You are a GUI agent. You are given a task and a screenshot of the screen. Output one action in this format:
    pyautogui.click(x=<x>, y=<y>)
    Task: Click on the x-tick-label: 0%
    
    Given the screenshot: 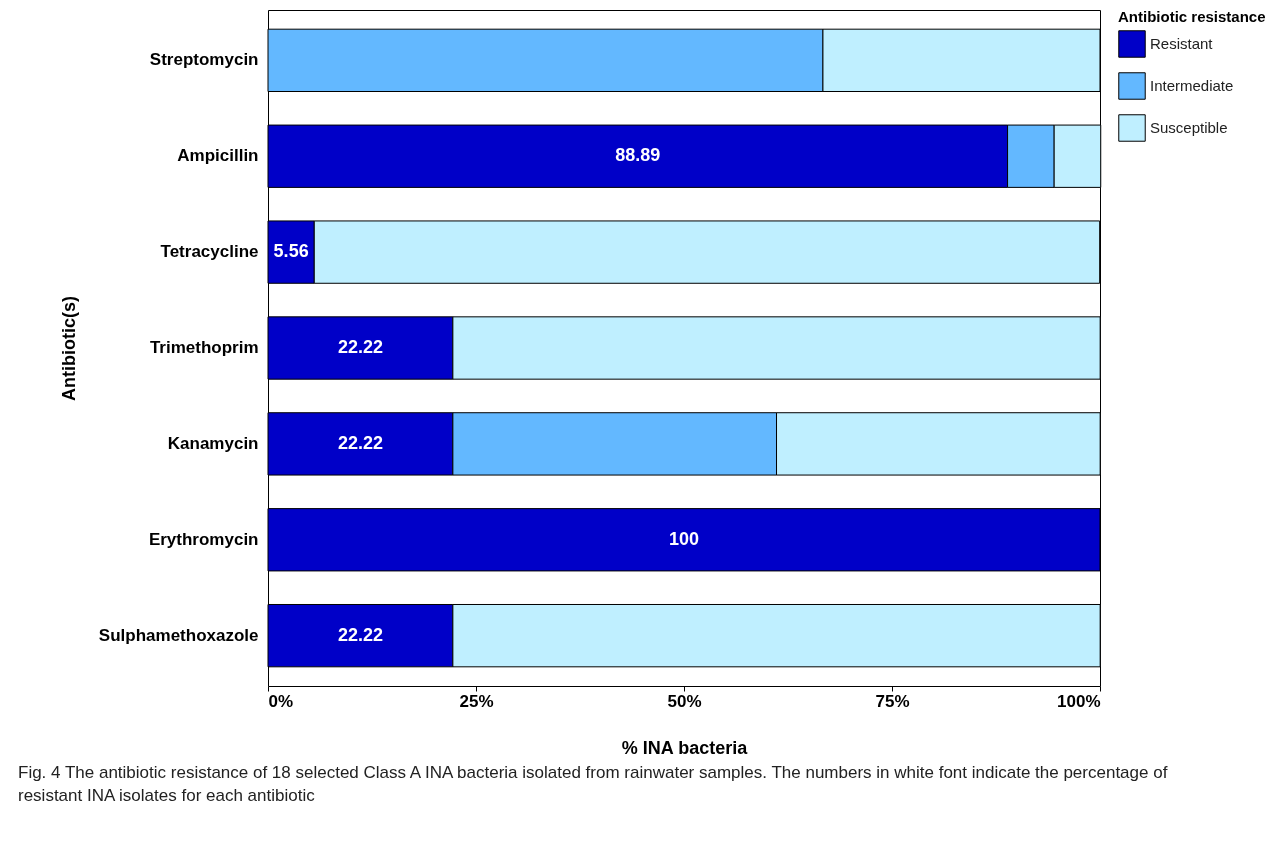 What is the action you would take?
    pyautogui.click(x=281, y=701)
    